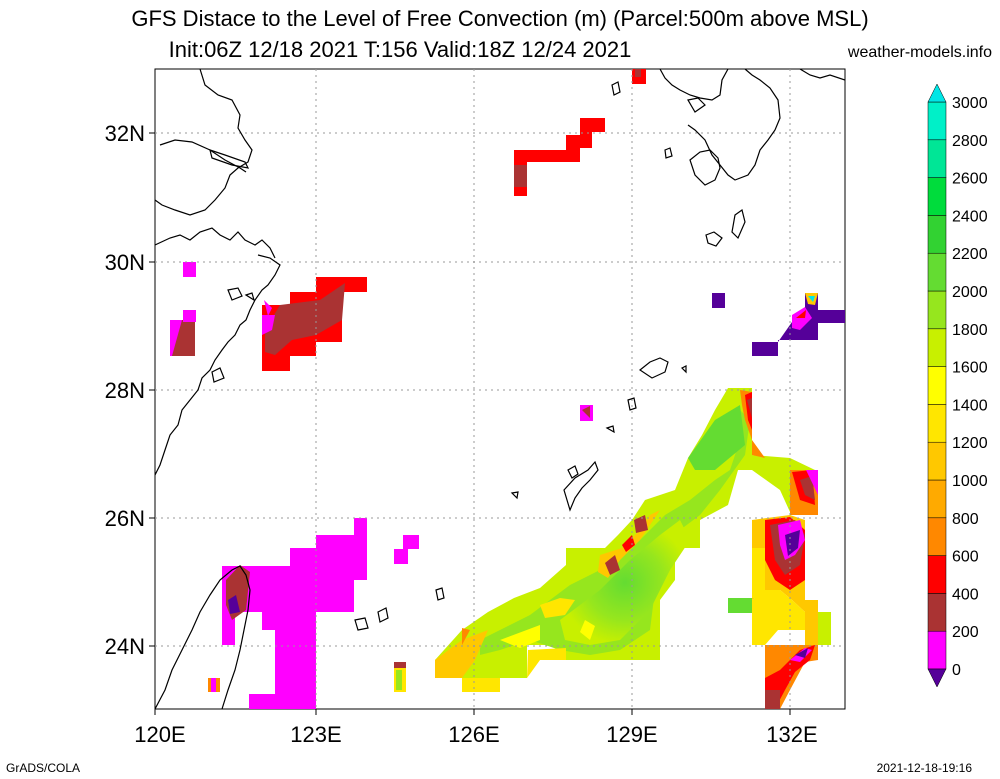 This screenshot has width=1000, height=779. Describe the element at coordinates (718, 300) in the screenshot. I see `field-purple-patch` at that location.